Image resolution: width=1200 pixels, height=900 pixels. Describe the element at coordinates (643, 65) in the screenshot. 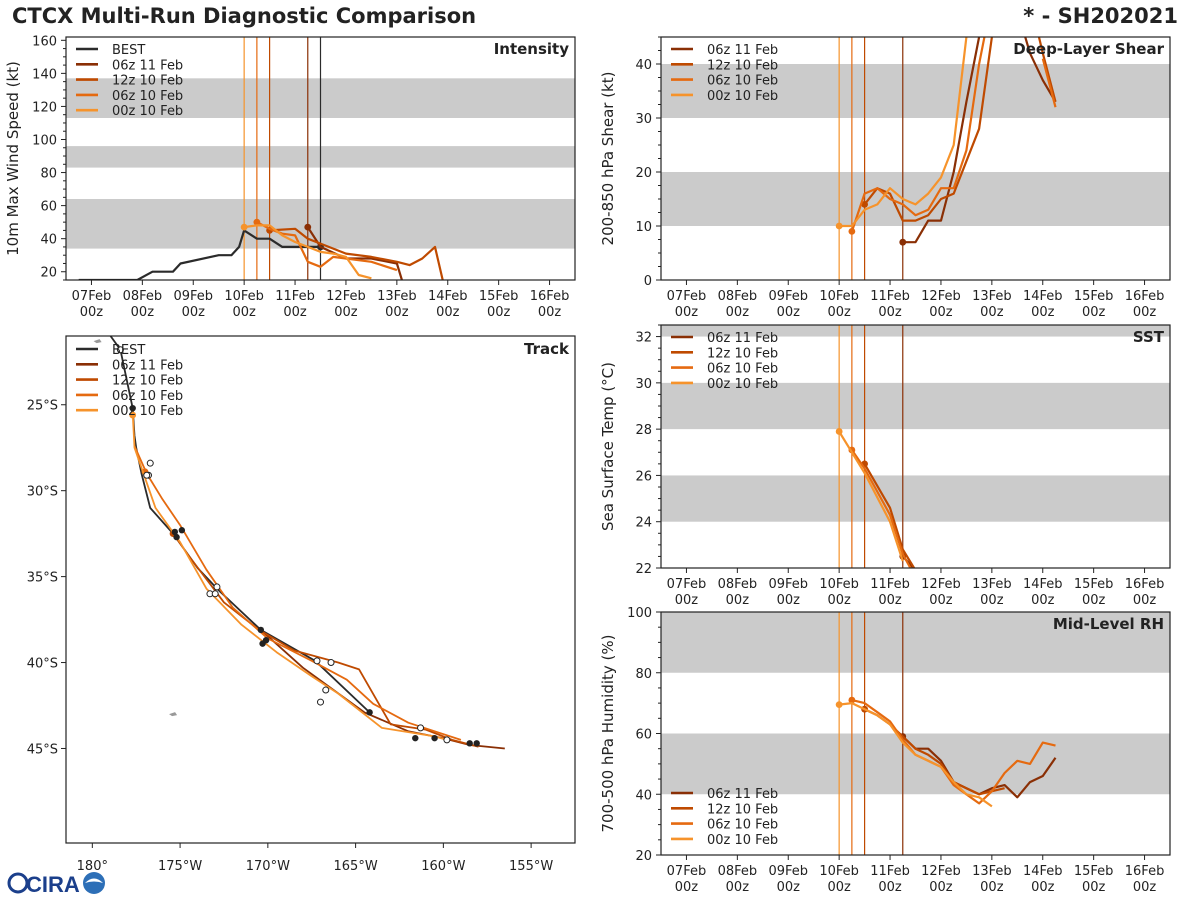

I see `shear-ytick-label: 40` at that location.